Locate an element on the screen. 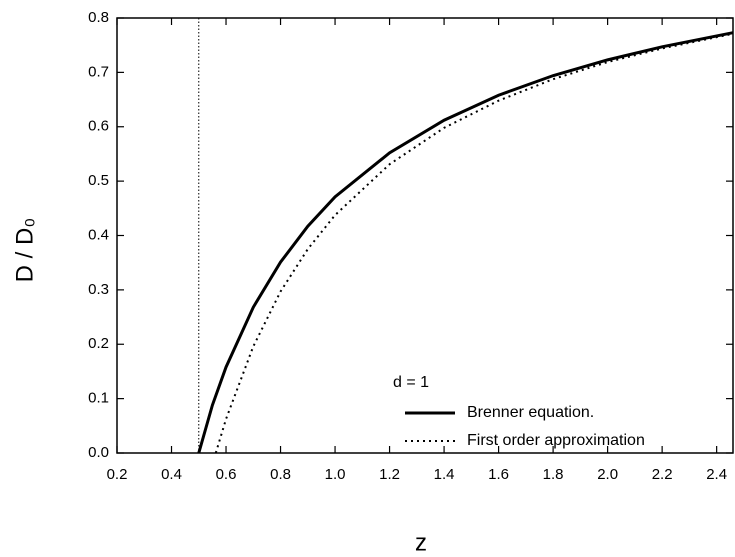 The height and width of the screenshot is (557, 735). x-tick-label: 2.0 is located at coordinates (607, 474).